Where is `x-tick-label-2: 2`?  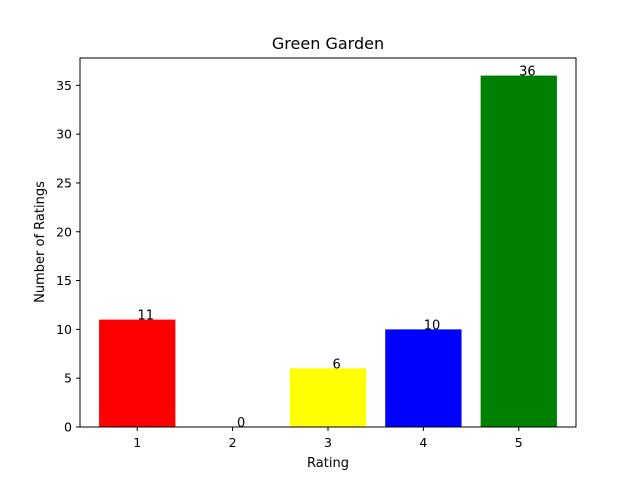
x-tick-label-2: 2 is located at coordinates (233, 442).